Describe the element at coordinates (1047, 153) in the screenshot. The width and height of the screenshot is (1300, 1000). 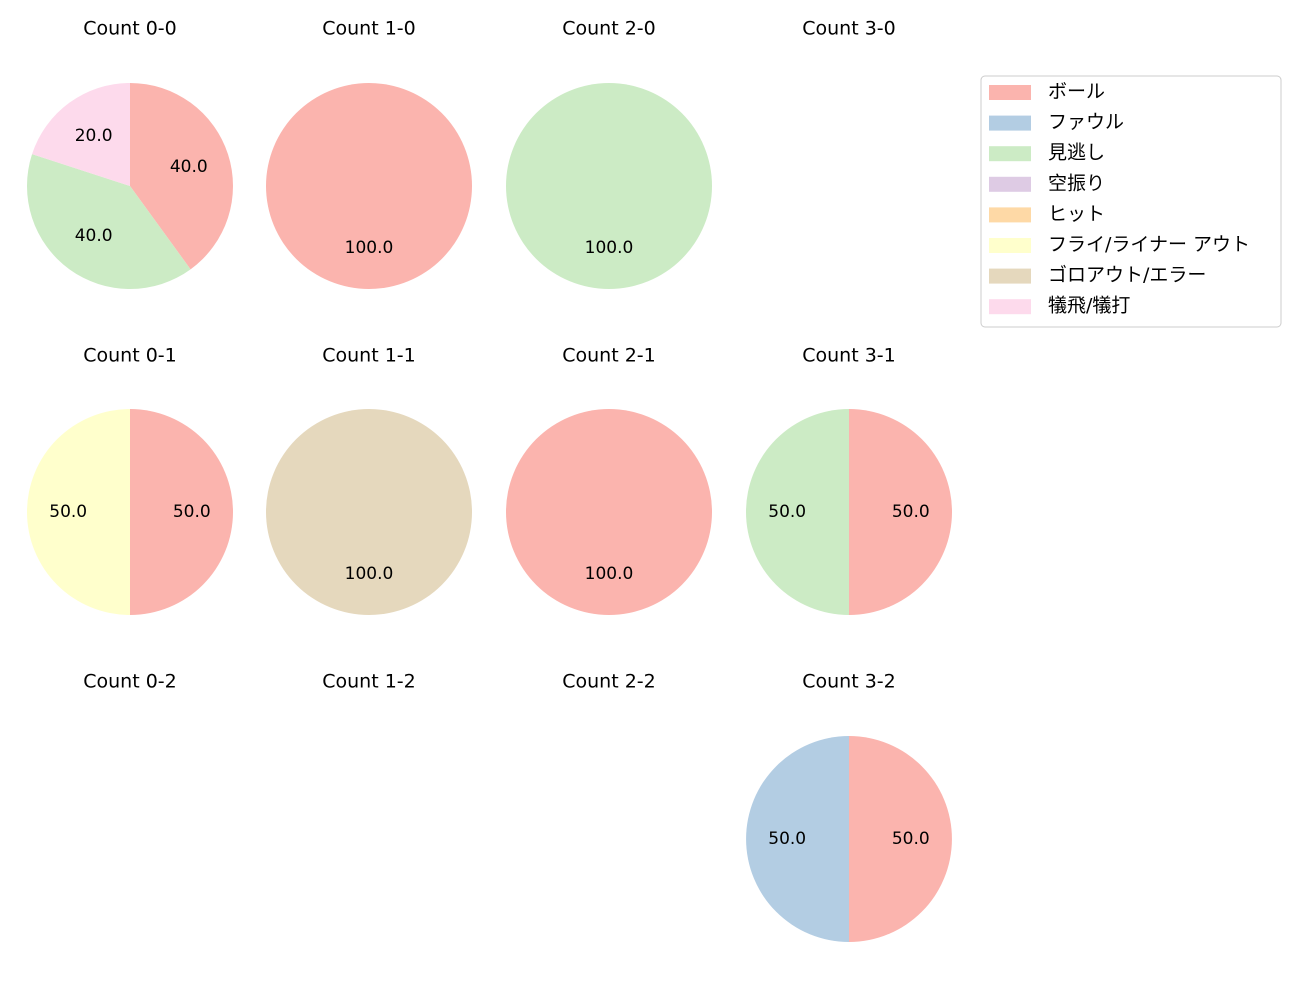
I see `legend-item: 見逃し` at that location.